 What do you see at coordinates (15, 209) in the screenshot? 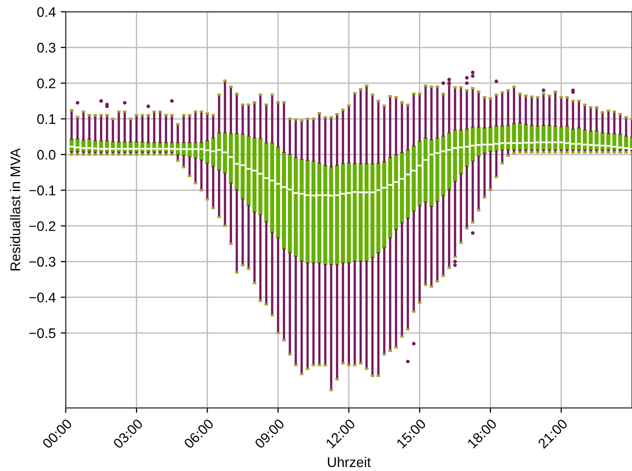
I see `y-axis-title: Residuallast in MVA` at bounding box center [15, 209].